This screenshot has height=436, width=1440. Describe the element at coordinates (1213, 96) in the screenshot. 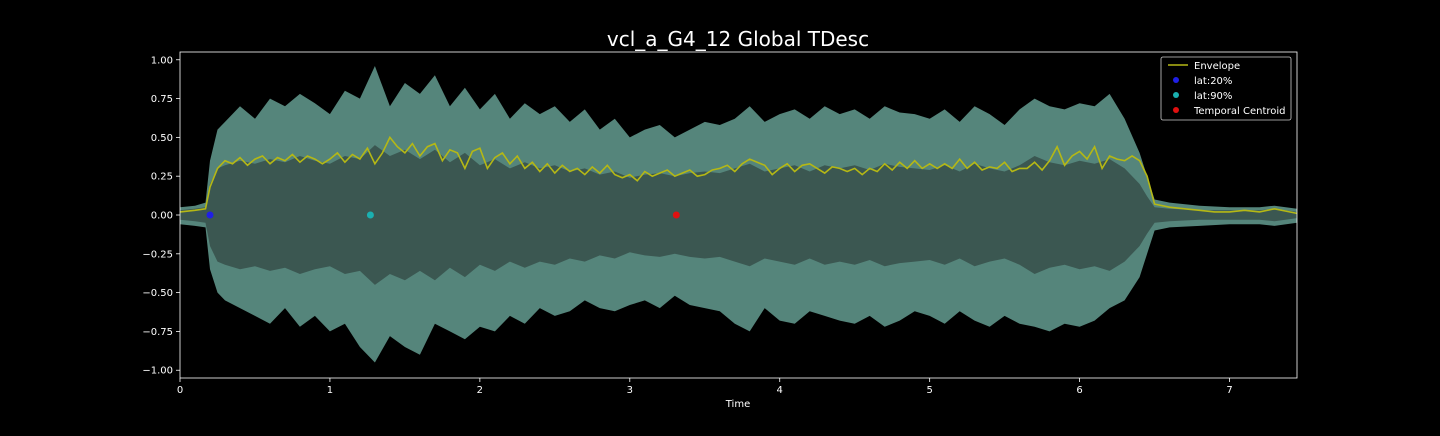

I see `legend-lat90-label: lat:90%` at that location.